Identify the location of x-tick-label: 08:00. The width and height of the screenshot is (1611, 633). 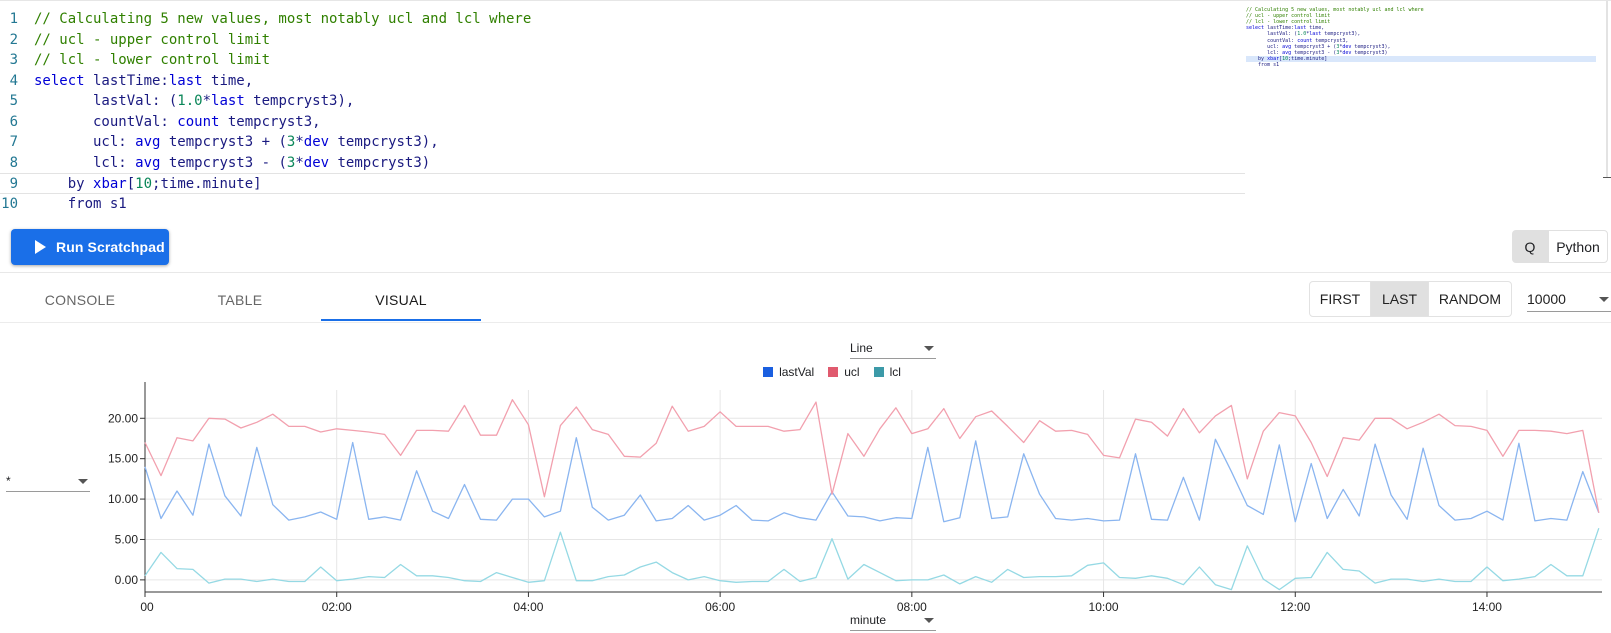
(912, 606).